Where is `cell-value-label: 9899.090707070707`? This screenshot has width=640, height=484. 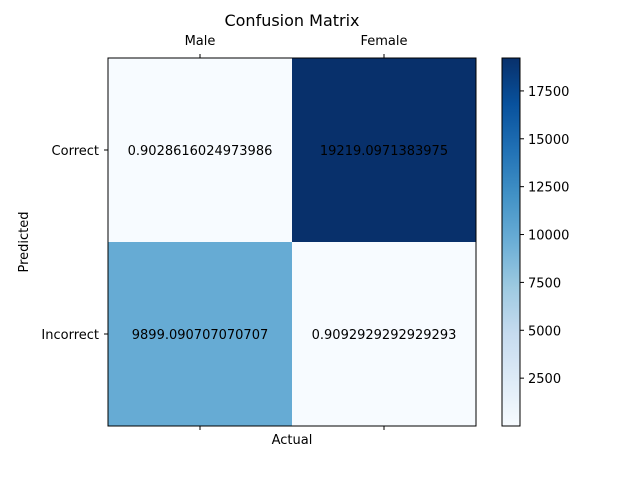 cell-value-label: 9899.090707070707 is located at coordinates (200, 335).